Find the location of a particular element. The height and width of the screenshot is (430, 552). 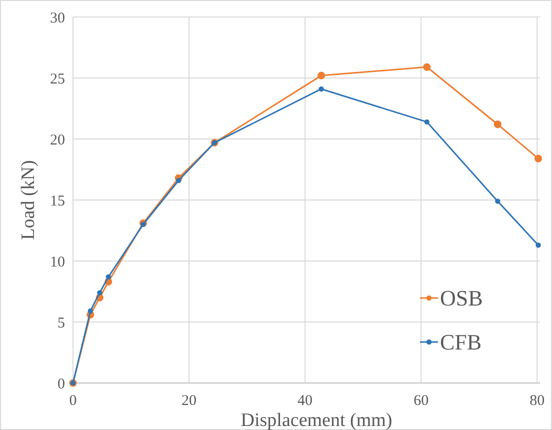

y-tick-label: 15 is located at coordinates (57, 201).